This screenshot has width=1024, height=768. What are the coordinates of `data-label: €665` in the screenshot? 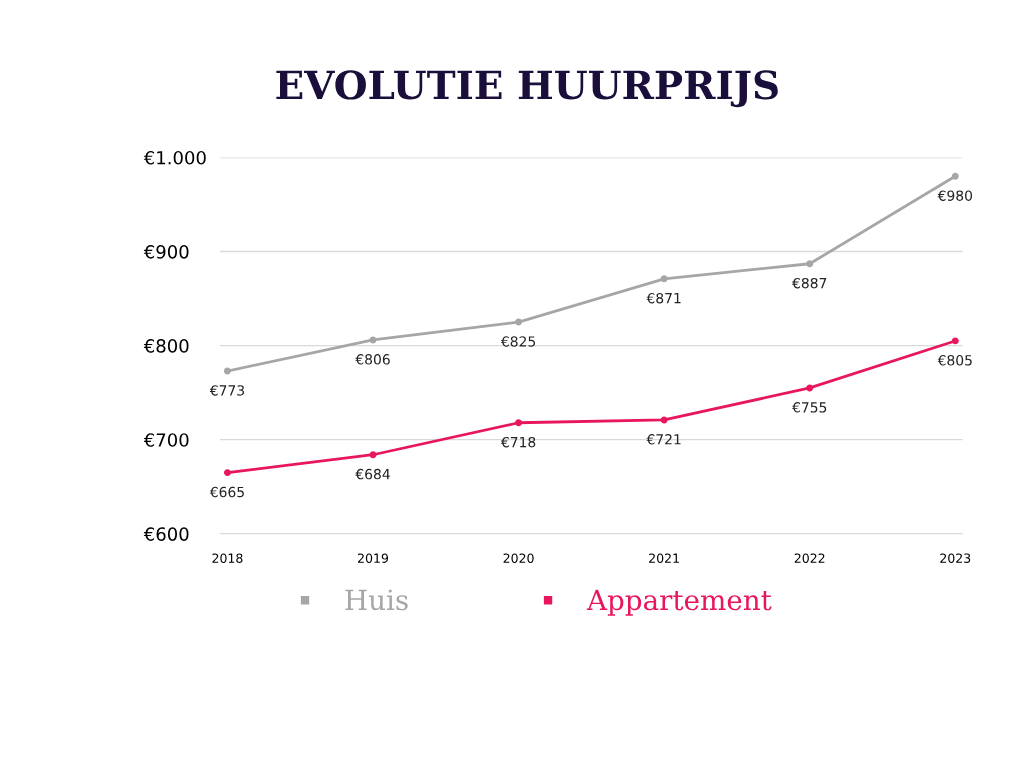 It's located at (226, 492).